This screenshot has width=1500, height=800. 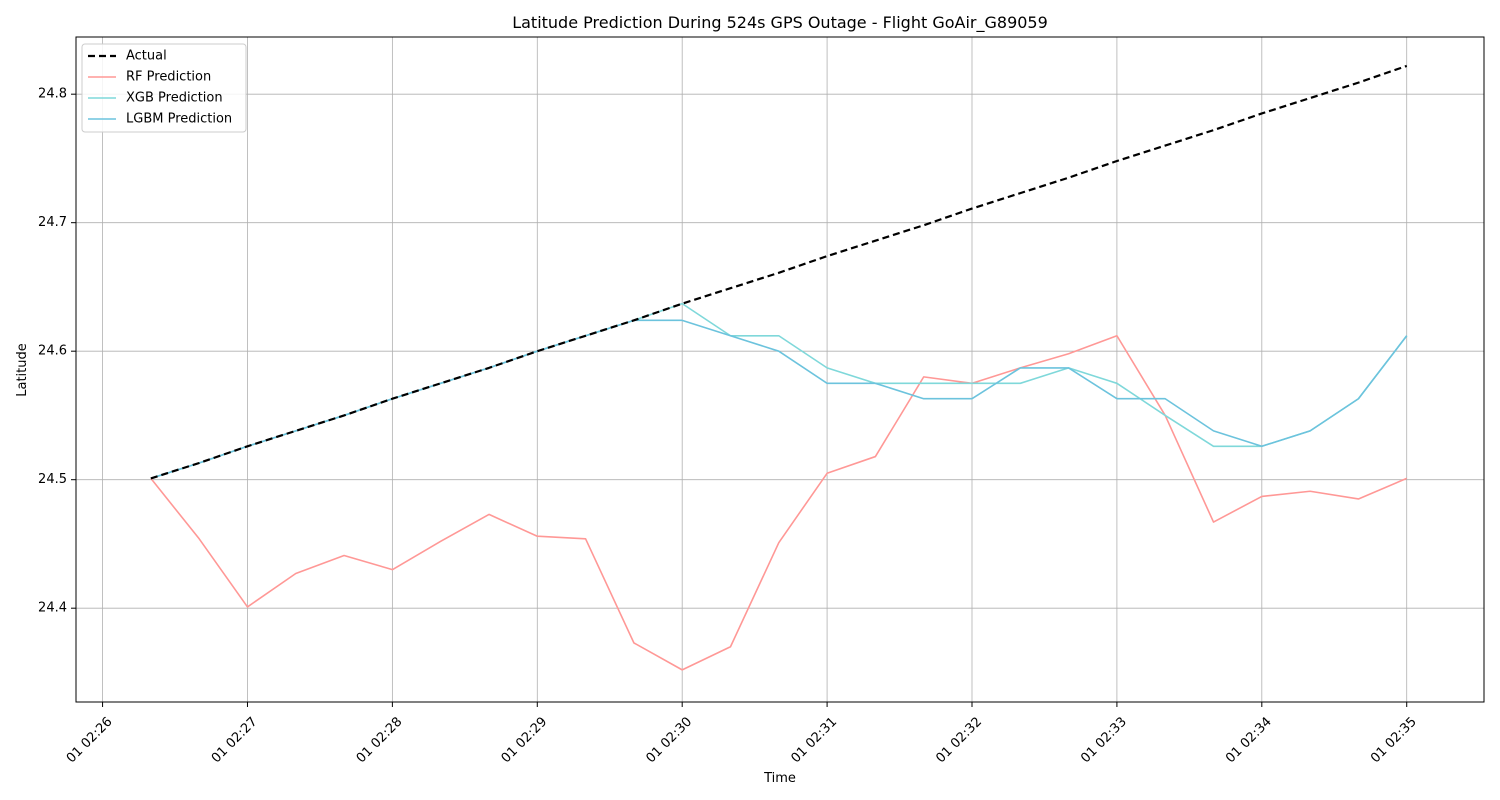 What do you see at coordinates (52, 479) in the screenshot?
I see `y-tick-label: 24.5` at bounding box center [52, 479].